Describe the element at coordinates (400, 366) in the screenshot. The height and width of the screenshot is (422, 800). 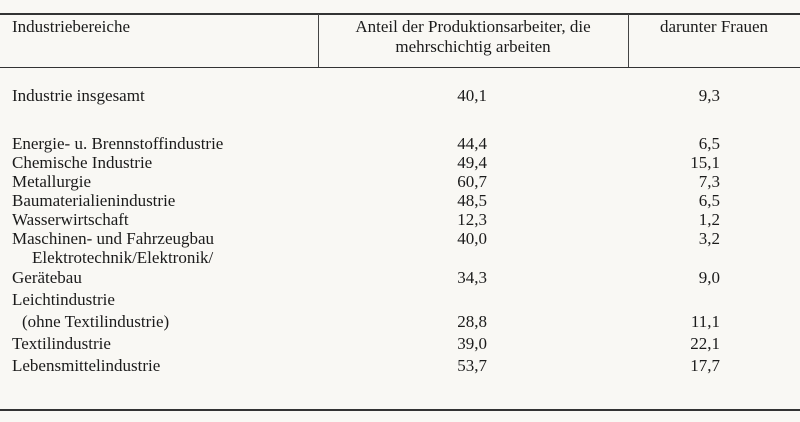
I see `table-row: Lebensmittelindustrie 53,7 17,7` at that location.